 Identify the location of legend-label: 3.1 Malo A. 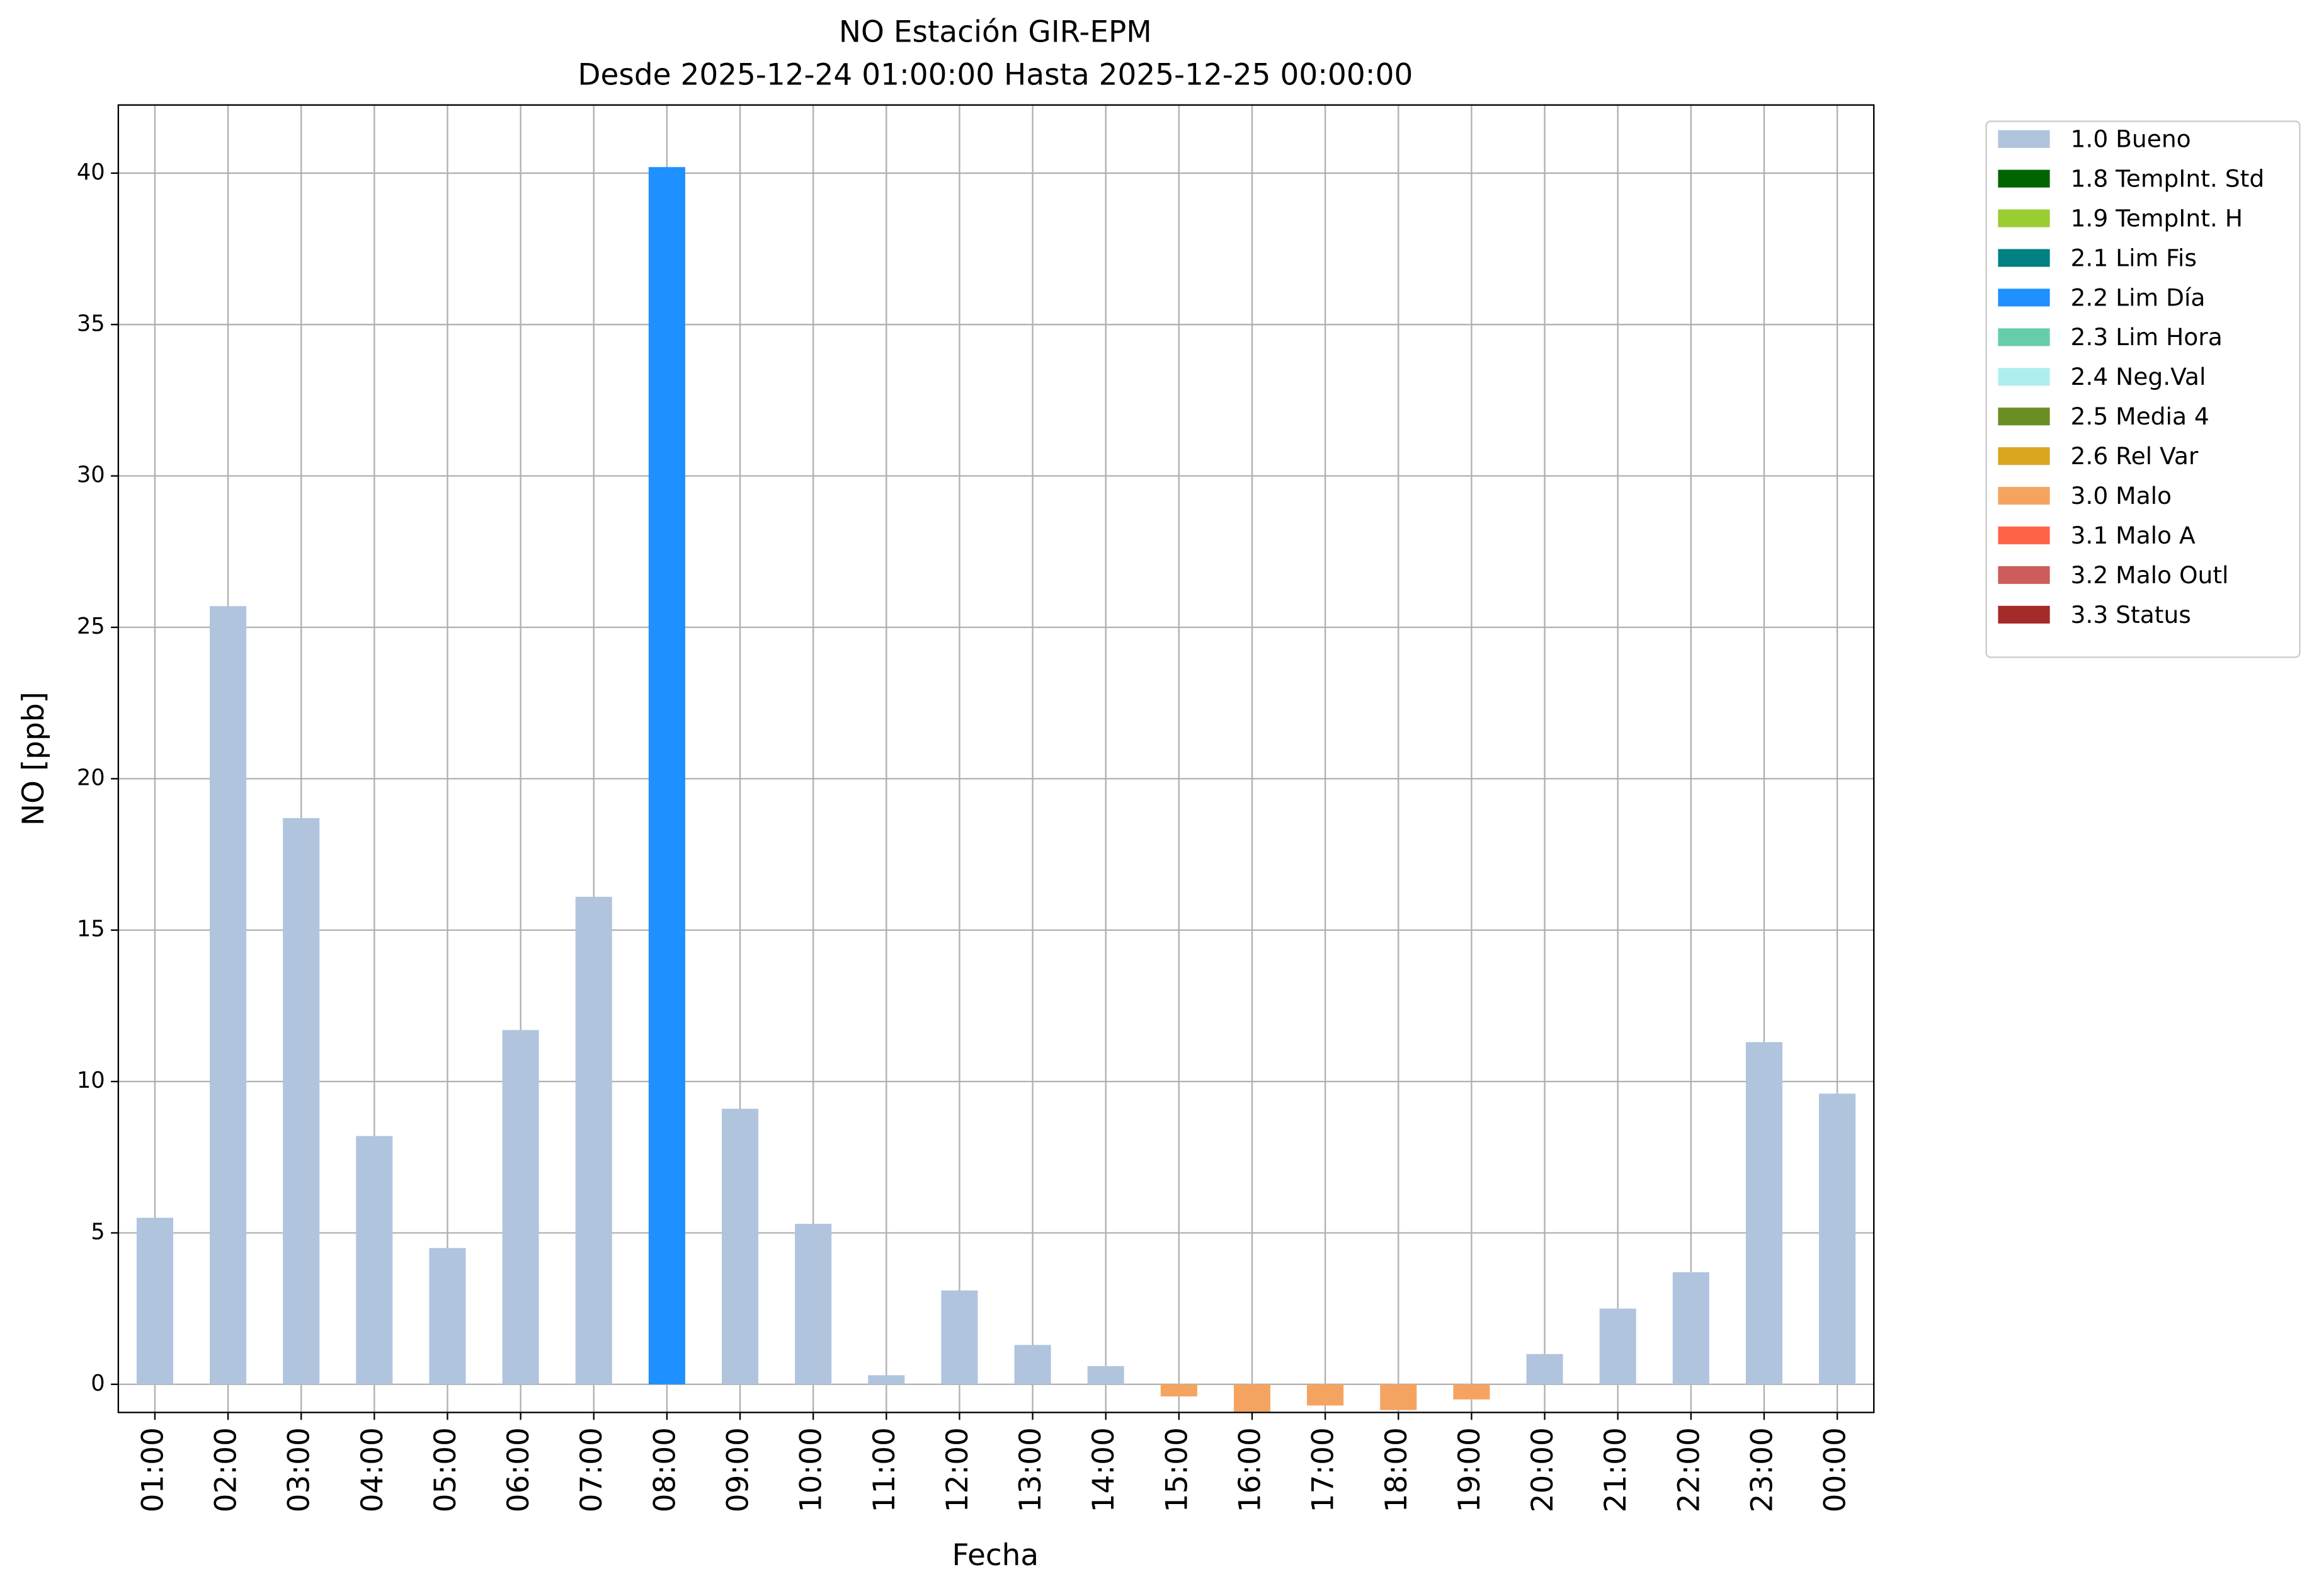
(2133, 535).